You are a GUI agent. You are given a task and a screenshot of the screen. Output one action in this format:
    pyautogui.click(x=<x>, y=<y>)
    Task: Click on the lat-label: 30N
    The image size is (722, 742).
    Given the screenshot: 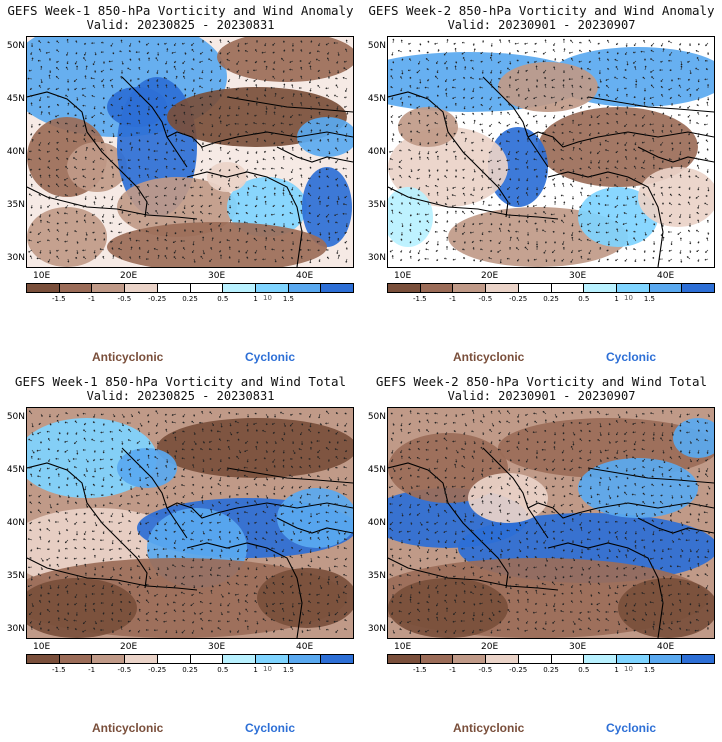 What is the action you would take?
    pyautogui.click(x=15, y=258)
    